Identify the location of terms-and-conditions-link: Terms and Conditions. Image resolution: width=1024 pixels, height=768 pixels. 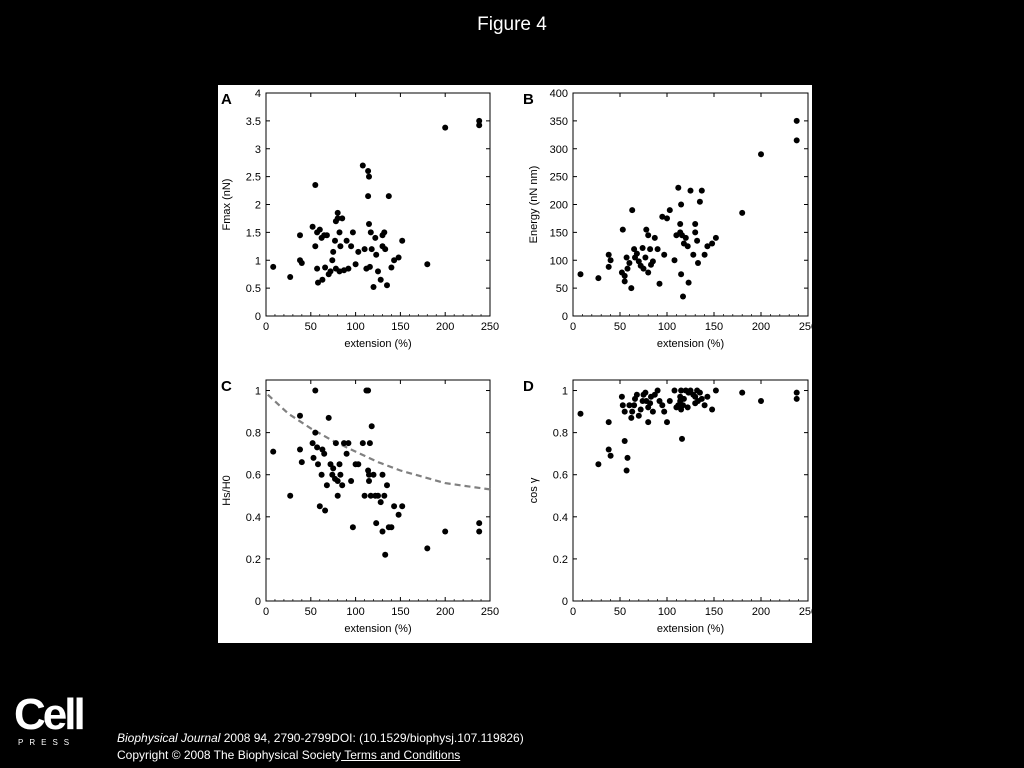
(401, 755).